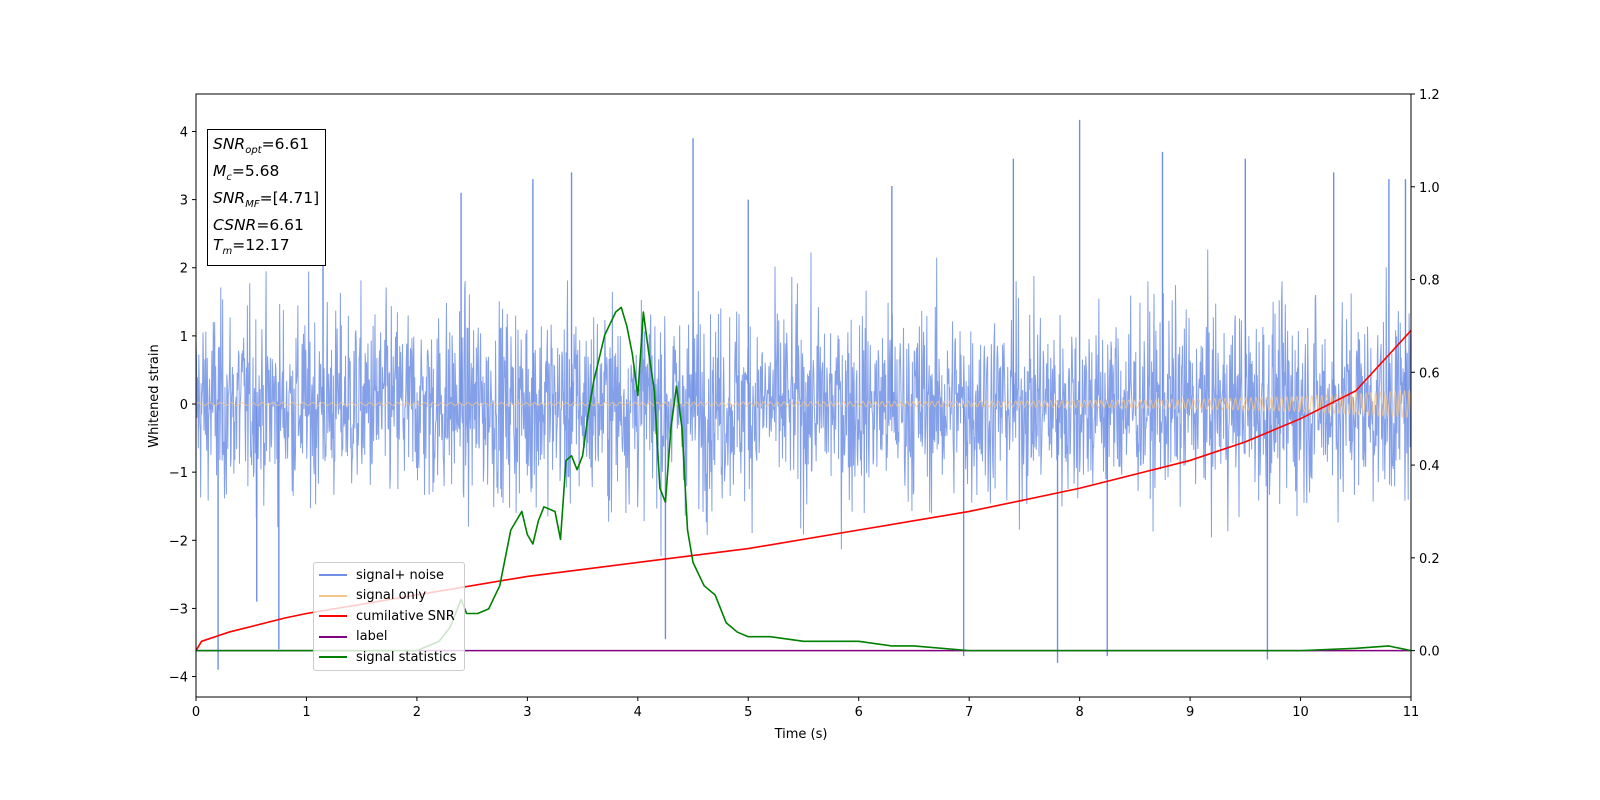 The height and width of the screenshot is (800, 1600). I want to click on legend-label: signal+ noise, so click(400, 575).